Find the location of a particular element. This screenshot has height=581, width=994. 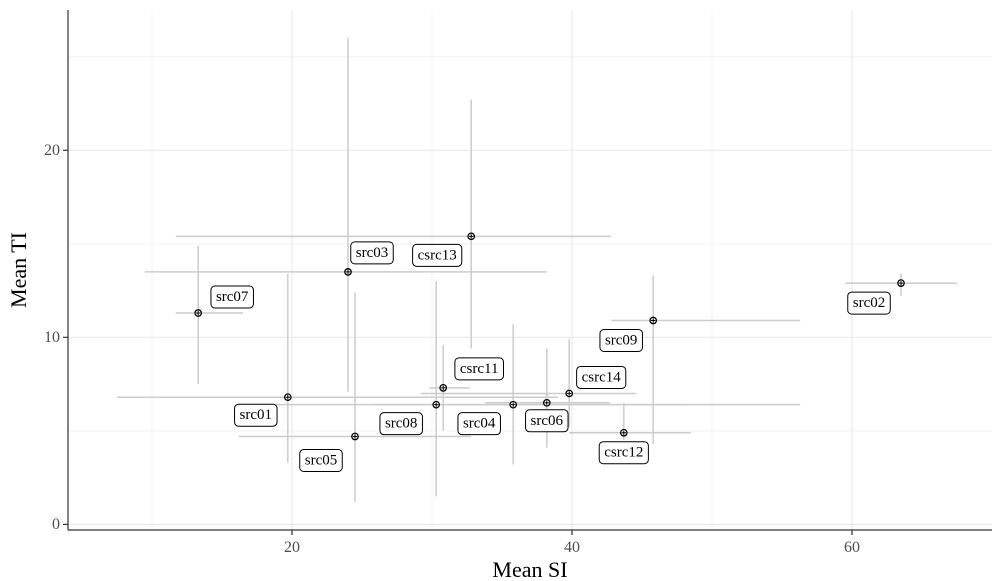

point-label-text: src05 is located at coordinates (321, 460).